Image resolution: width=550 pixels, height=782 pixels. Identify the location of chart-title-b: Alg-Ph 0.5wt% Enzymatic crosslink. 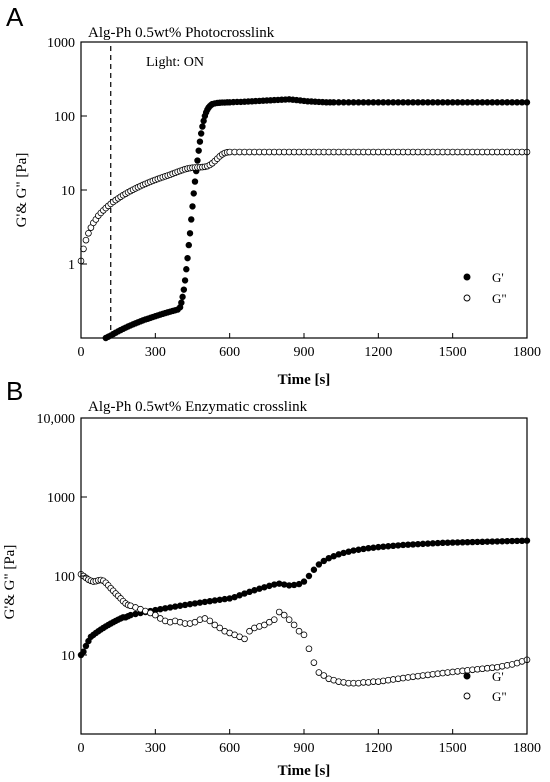
(198, 407).